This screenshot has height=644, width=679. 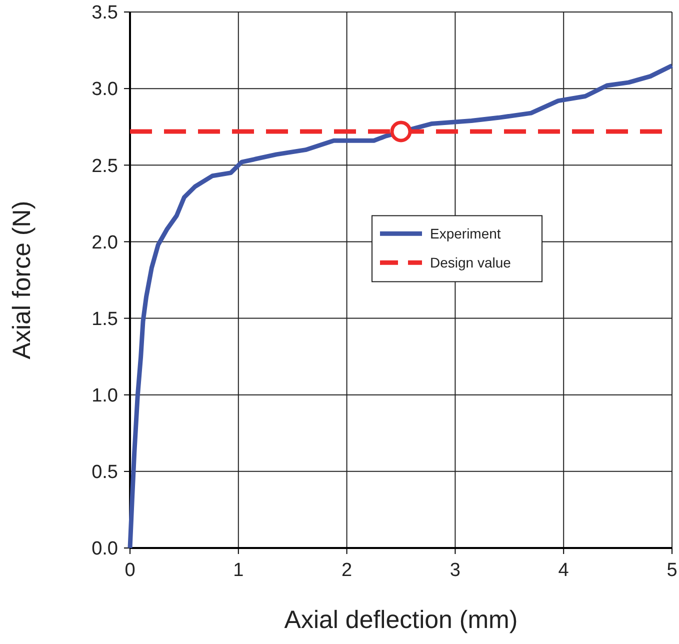 I want to click on y-tick-label: 2.0, so click(x=105, y=243).